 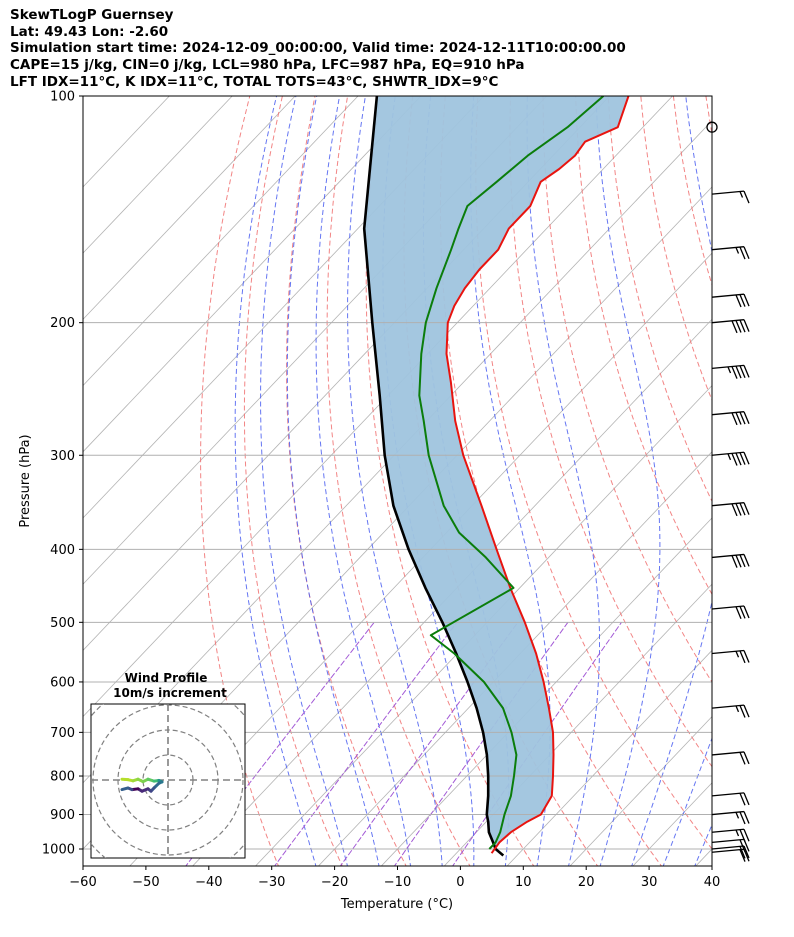 I want to click on x-tick-label: 40, so click(x=712, y=882).